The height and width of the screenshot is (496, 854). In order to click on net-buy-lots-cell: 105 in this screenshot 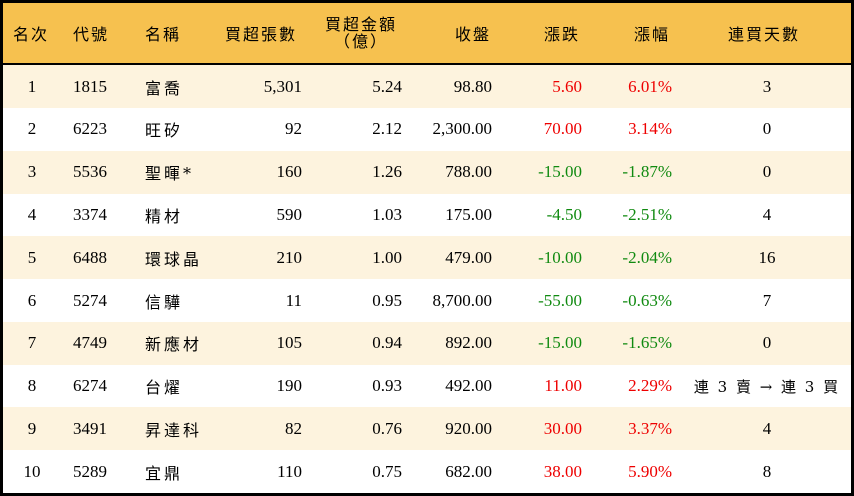, I will do `click(289, 343)`.